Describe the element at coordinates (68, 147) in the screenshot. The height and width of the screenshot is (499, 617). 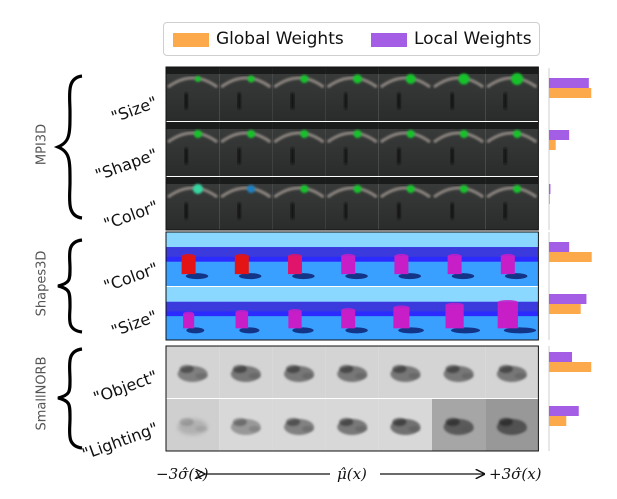
I see `brace-mpi3d` at that location.